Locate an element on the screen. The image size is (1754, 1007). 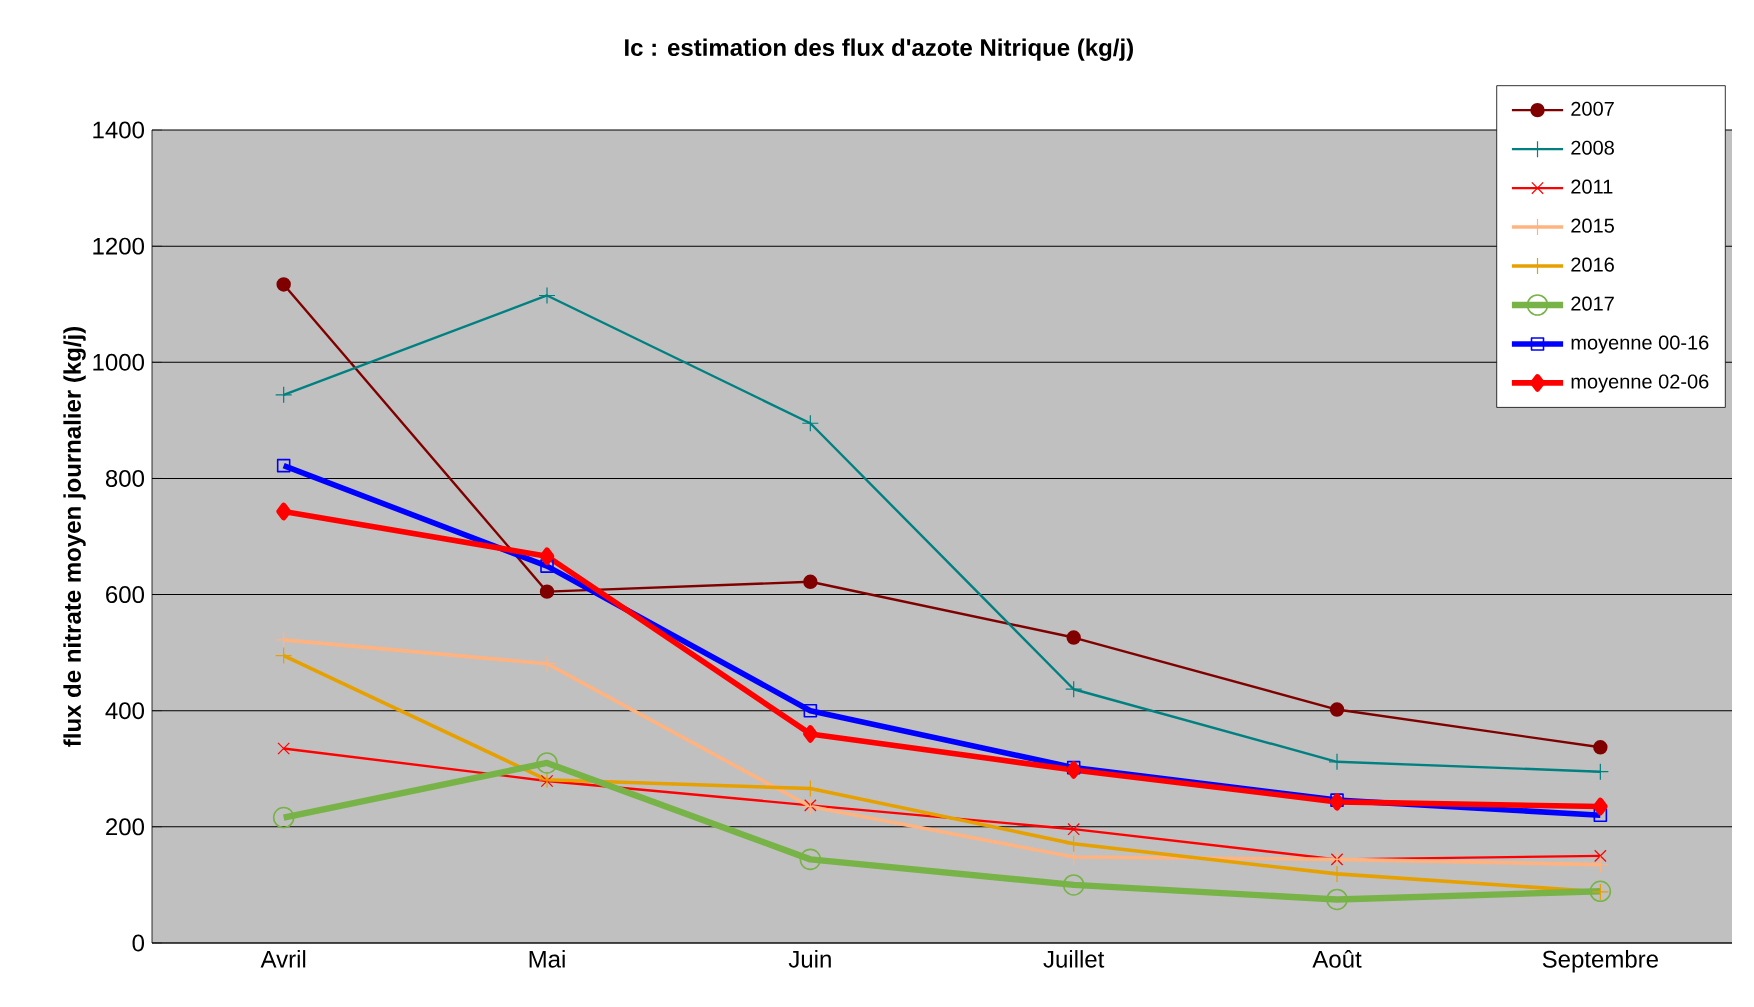
x-tick-label: Avril is located at coordinates (283, 959).